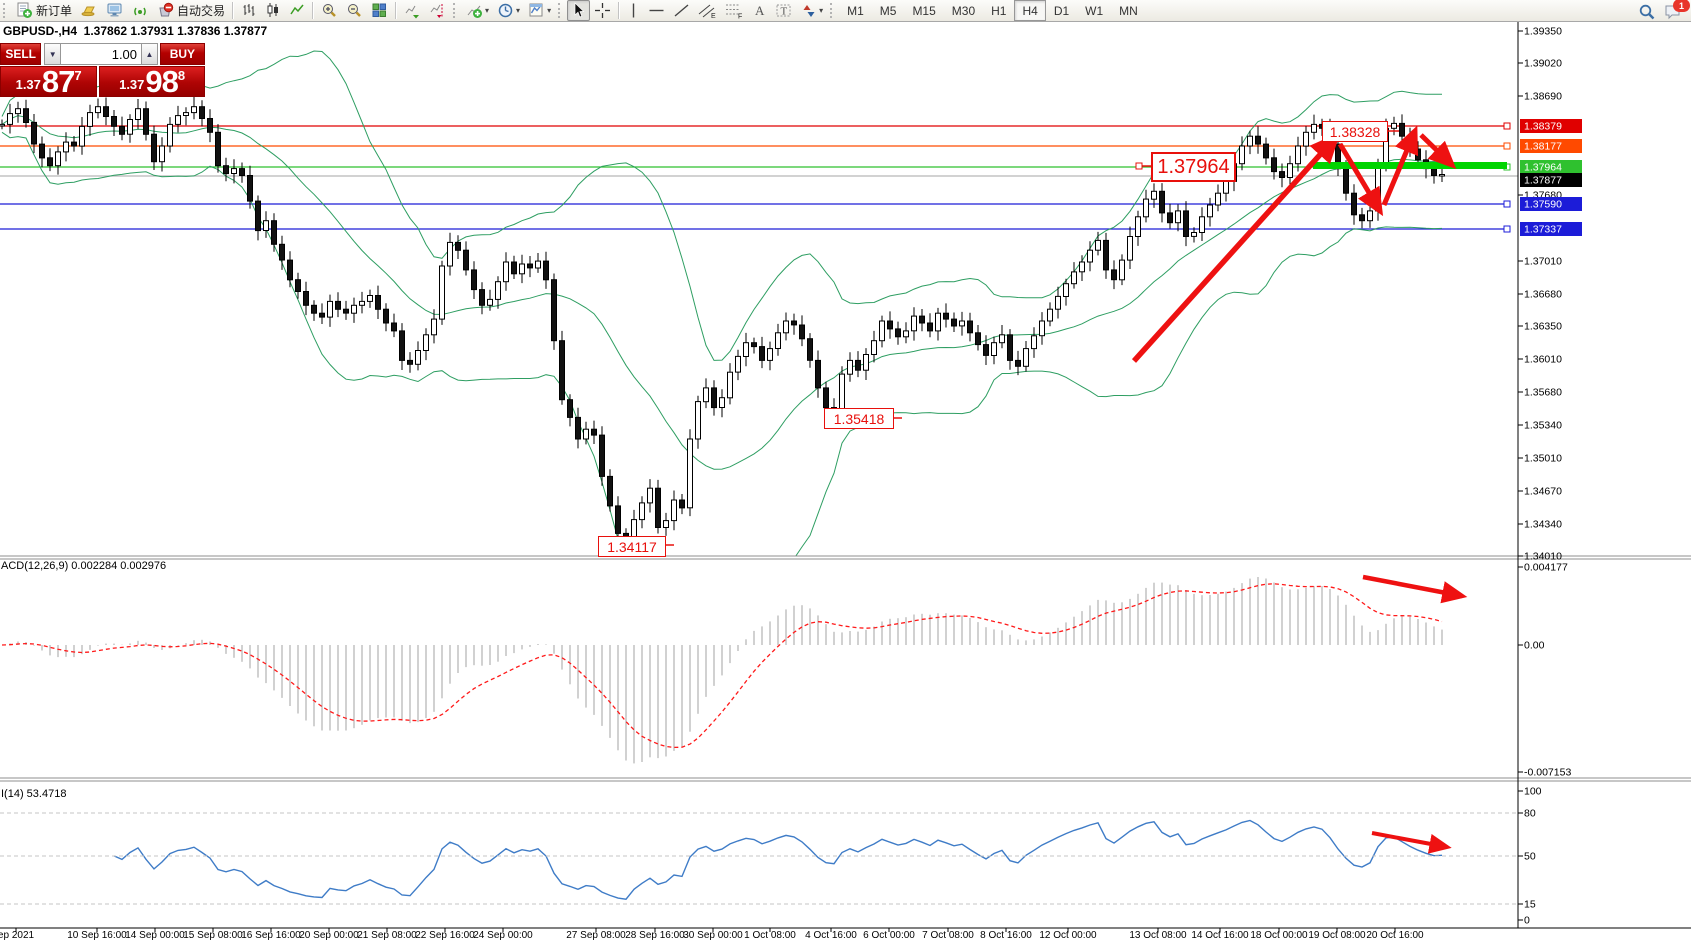 The height and width of the screenshot is (947, 1691). What do you see at coordinates (1061, 10) in the screenshot?
I see `timeframe-d1-button: D1` at bounding box center [1061, 10].